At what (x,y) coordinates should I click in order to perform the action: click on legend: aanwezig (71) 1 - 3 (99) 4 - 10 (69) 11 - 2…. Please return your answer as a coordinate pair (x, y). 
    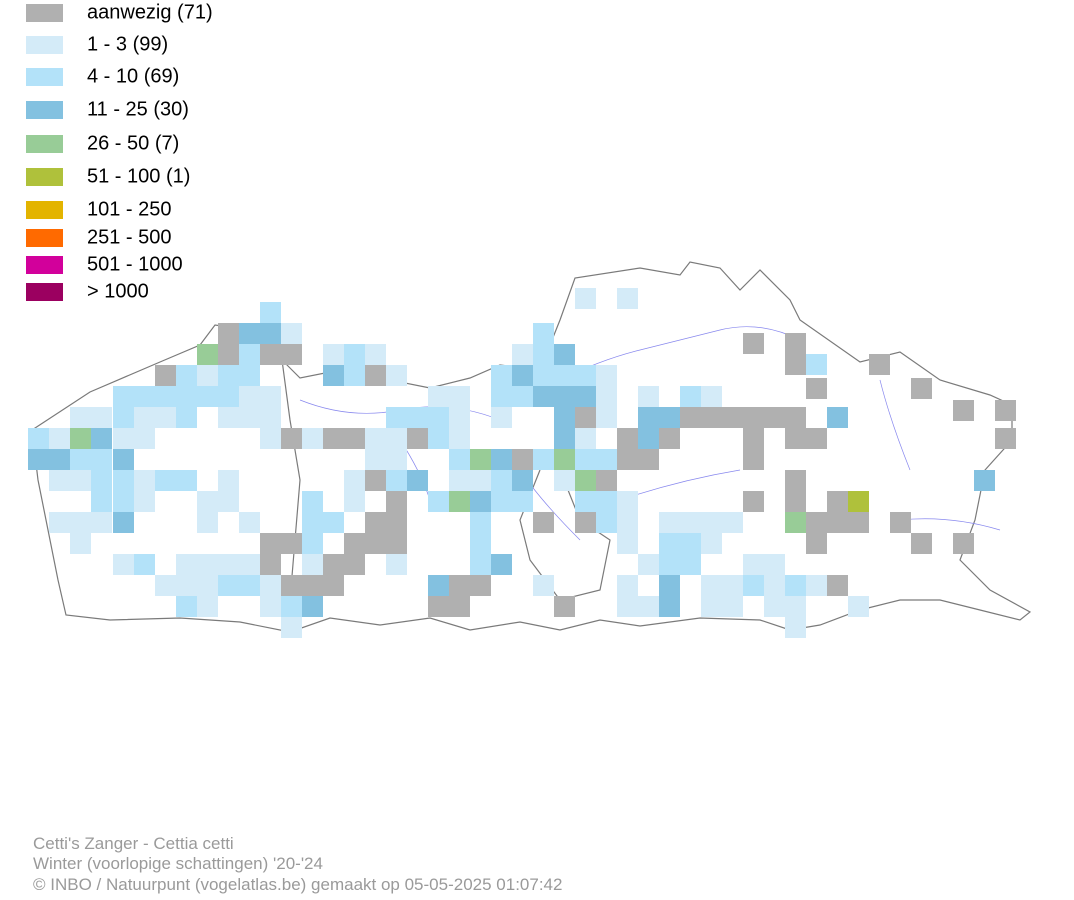
    Looking at the image, I should click on (119, 151).